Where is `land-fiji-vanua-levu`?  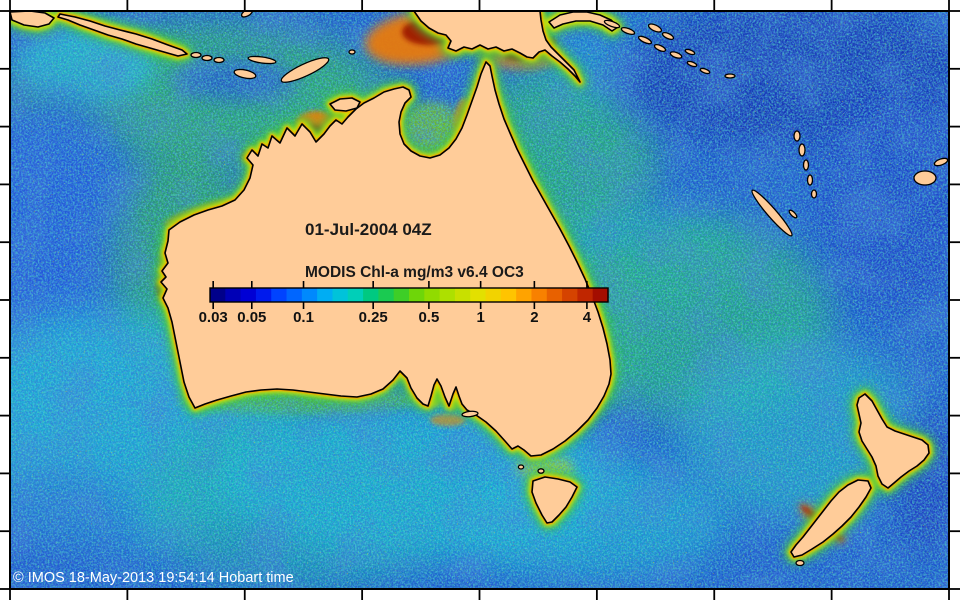 land-fiji-vanua-levu is located at coordinates (941, 162).